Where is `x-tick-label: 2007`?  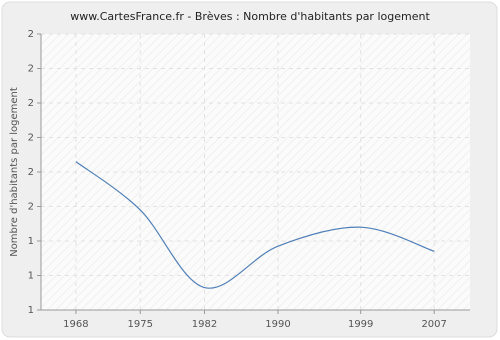 x-tick-label: 2007 is located at coordinates (433, 324).